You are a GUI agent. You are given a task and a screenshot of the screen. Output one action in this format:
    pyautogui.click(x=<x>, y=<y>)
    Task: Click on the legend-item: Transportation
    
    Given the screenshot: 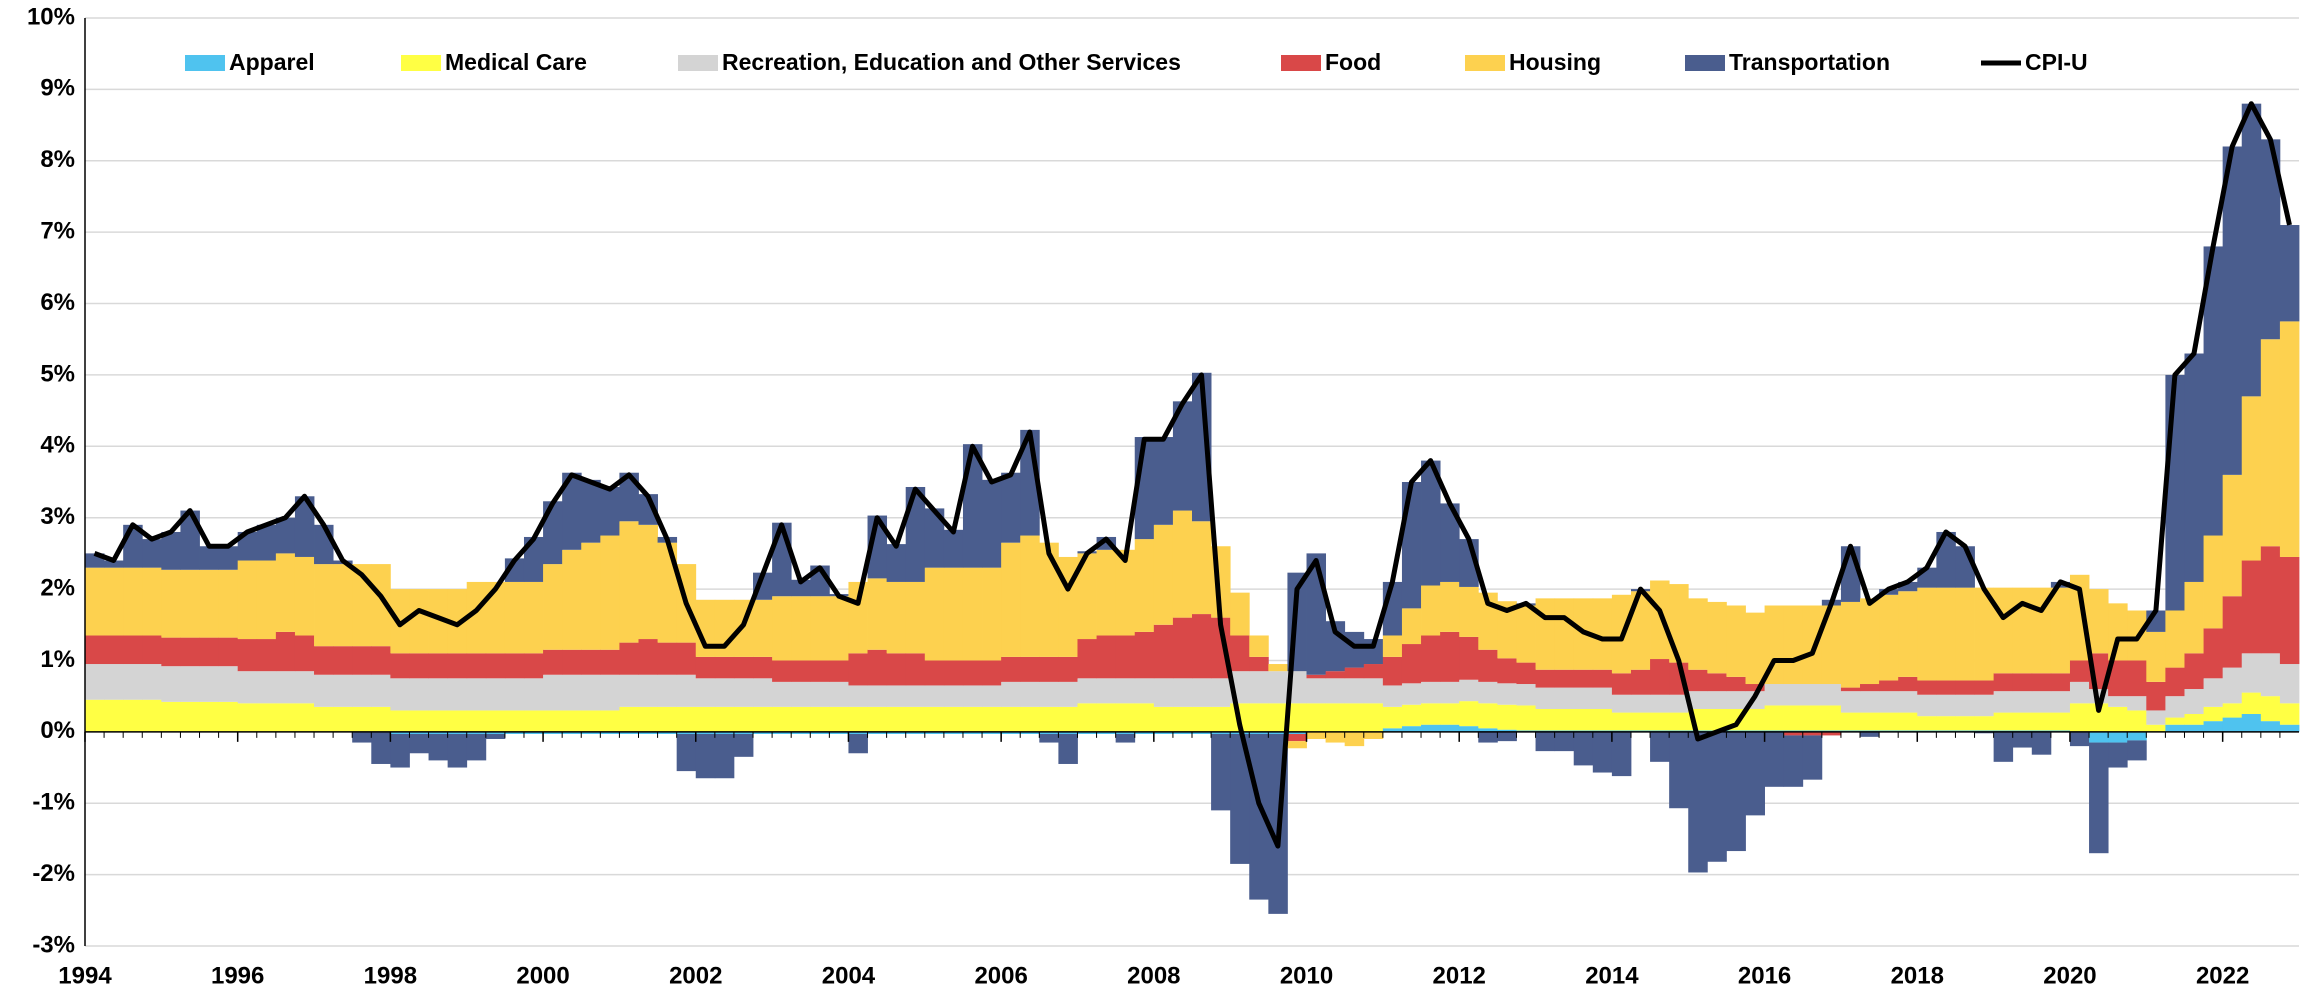 What is the action you would take?
    pyautogui.click(x=1787, y=62)
    